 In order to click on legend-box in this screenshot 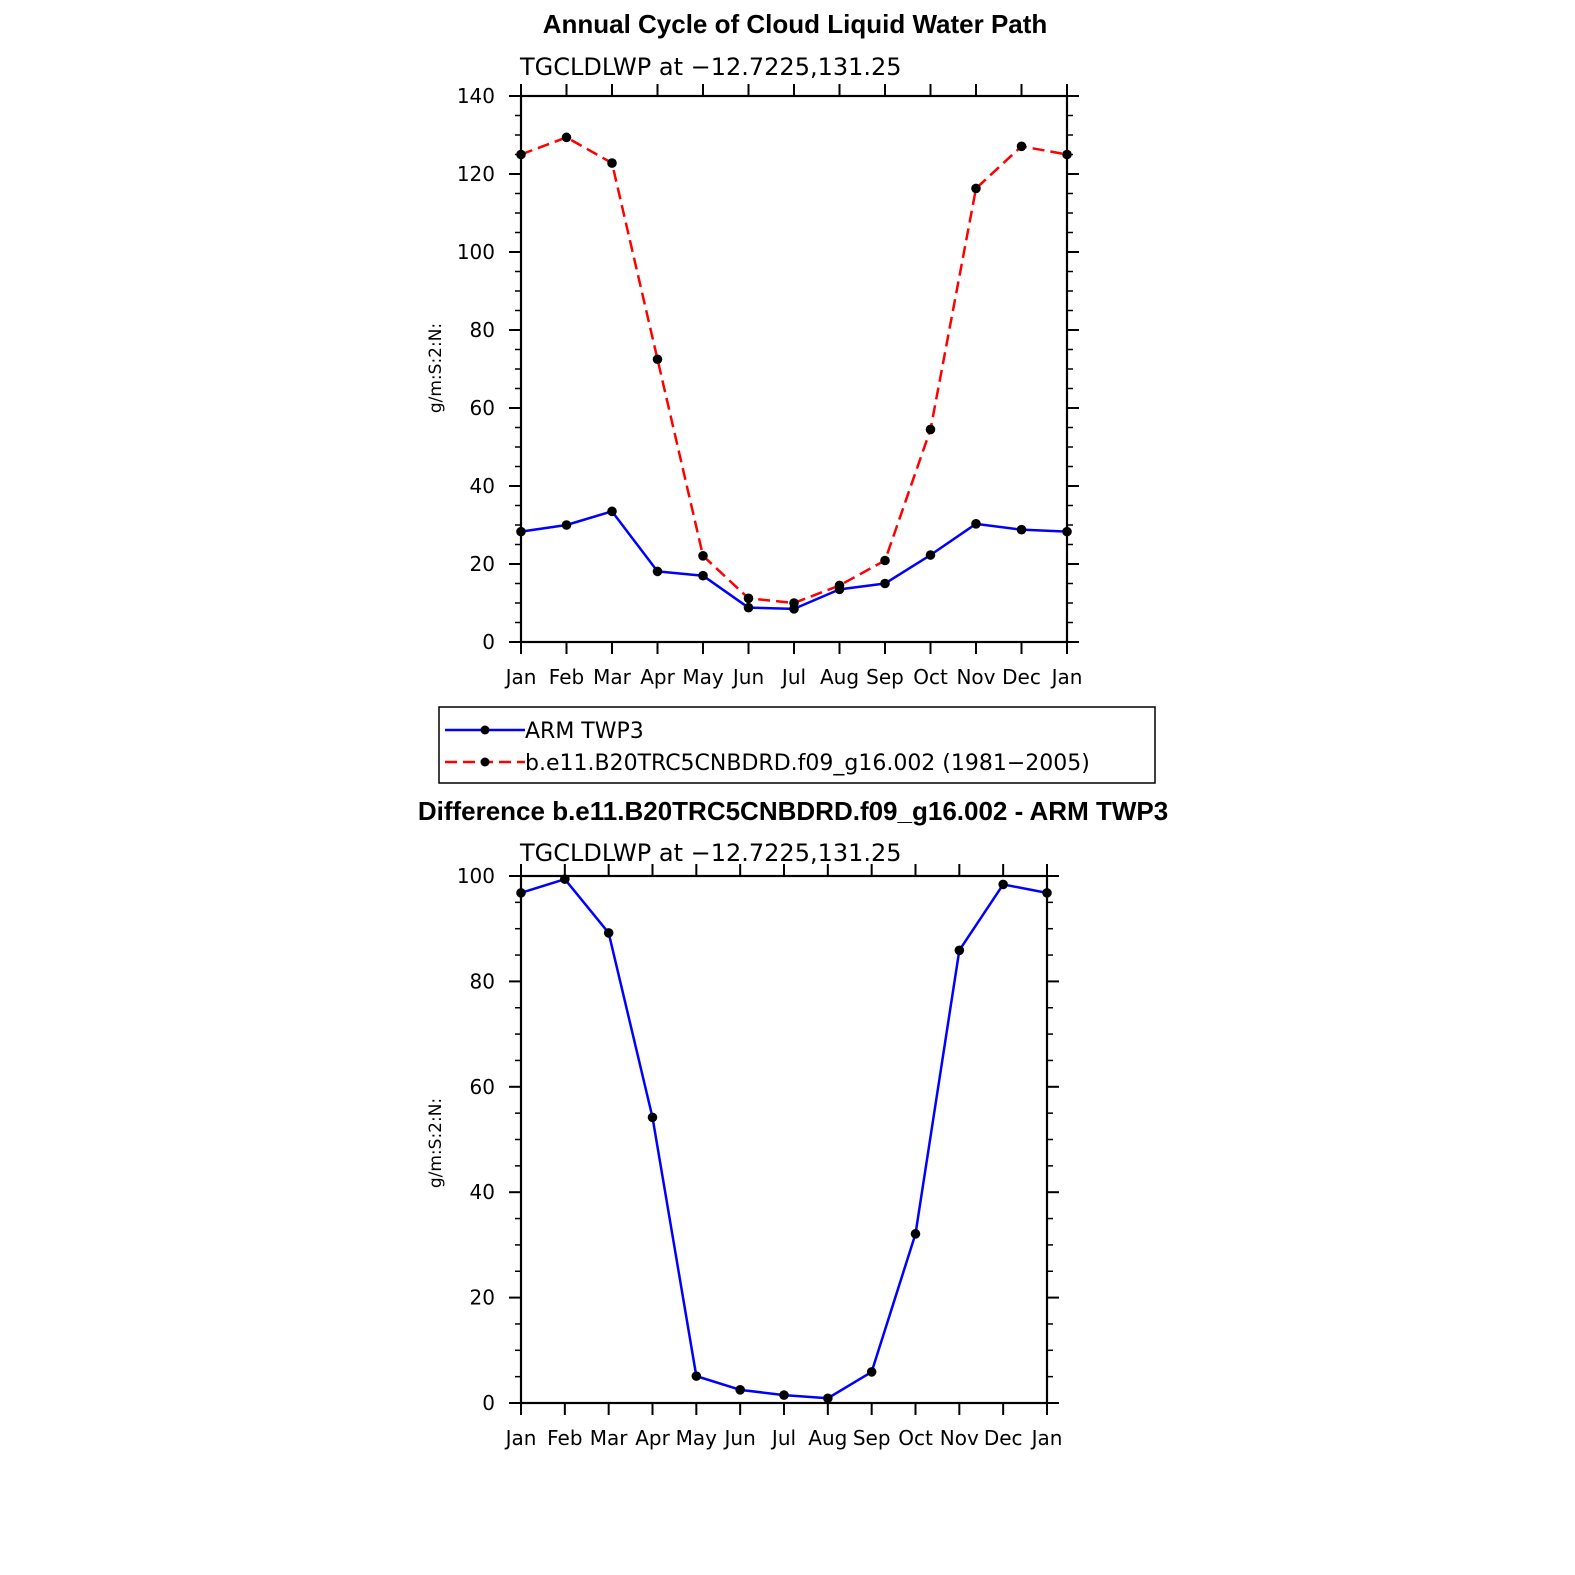, I will do `click(797, 745)`.